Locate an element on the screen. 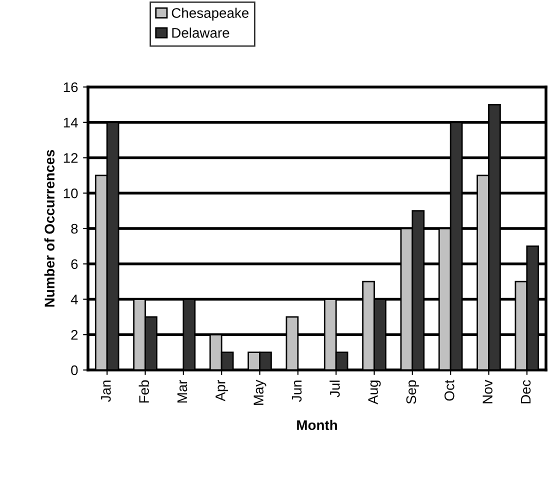  y-tick-label: 10 is located at coordinates (71, 193).